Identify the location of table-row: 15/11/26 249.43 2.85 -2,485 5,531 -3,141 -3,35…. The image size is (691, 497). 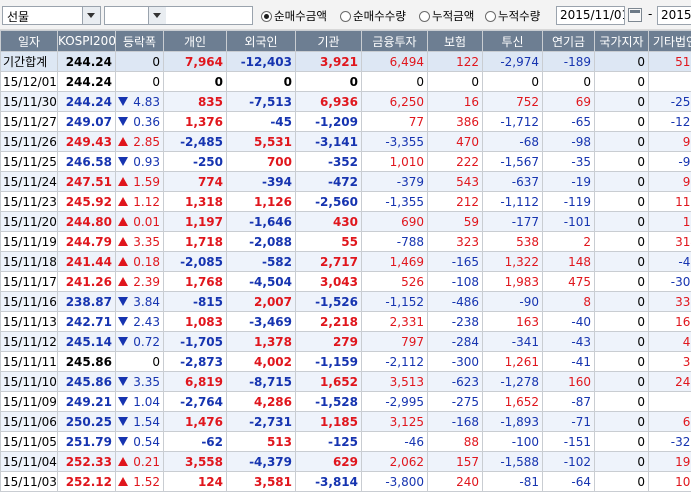
(345, 141).